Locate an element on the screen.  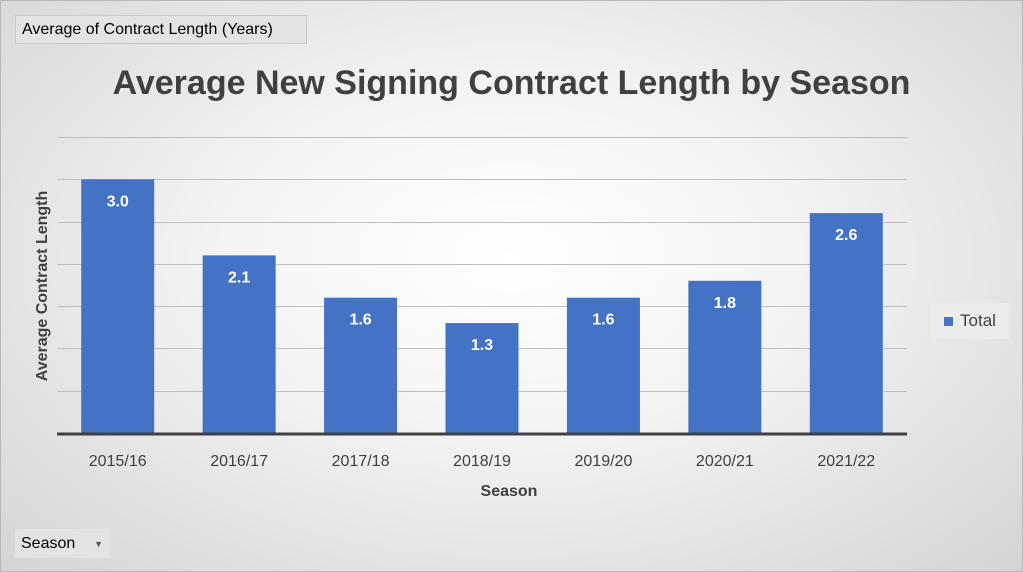
legend-swatch is located at coordinates (949, 321).